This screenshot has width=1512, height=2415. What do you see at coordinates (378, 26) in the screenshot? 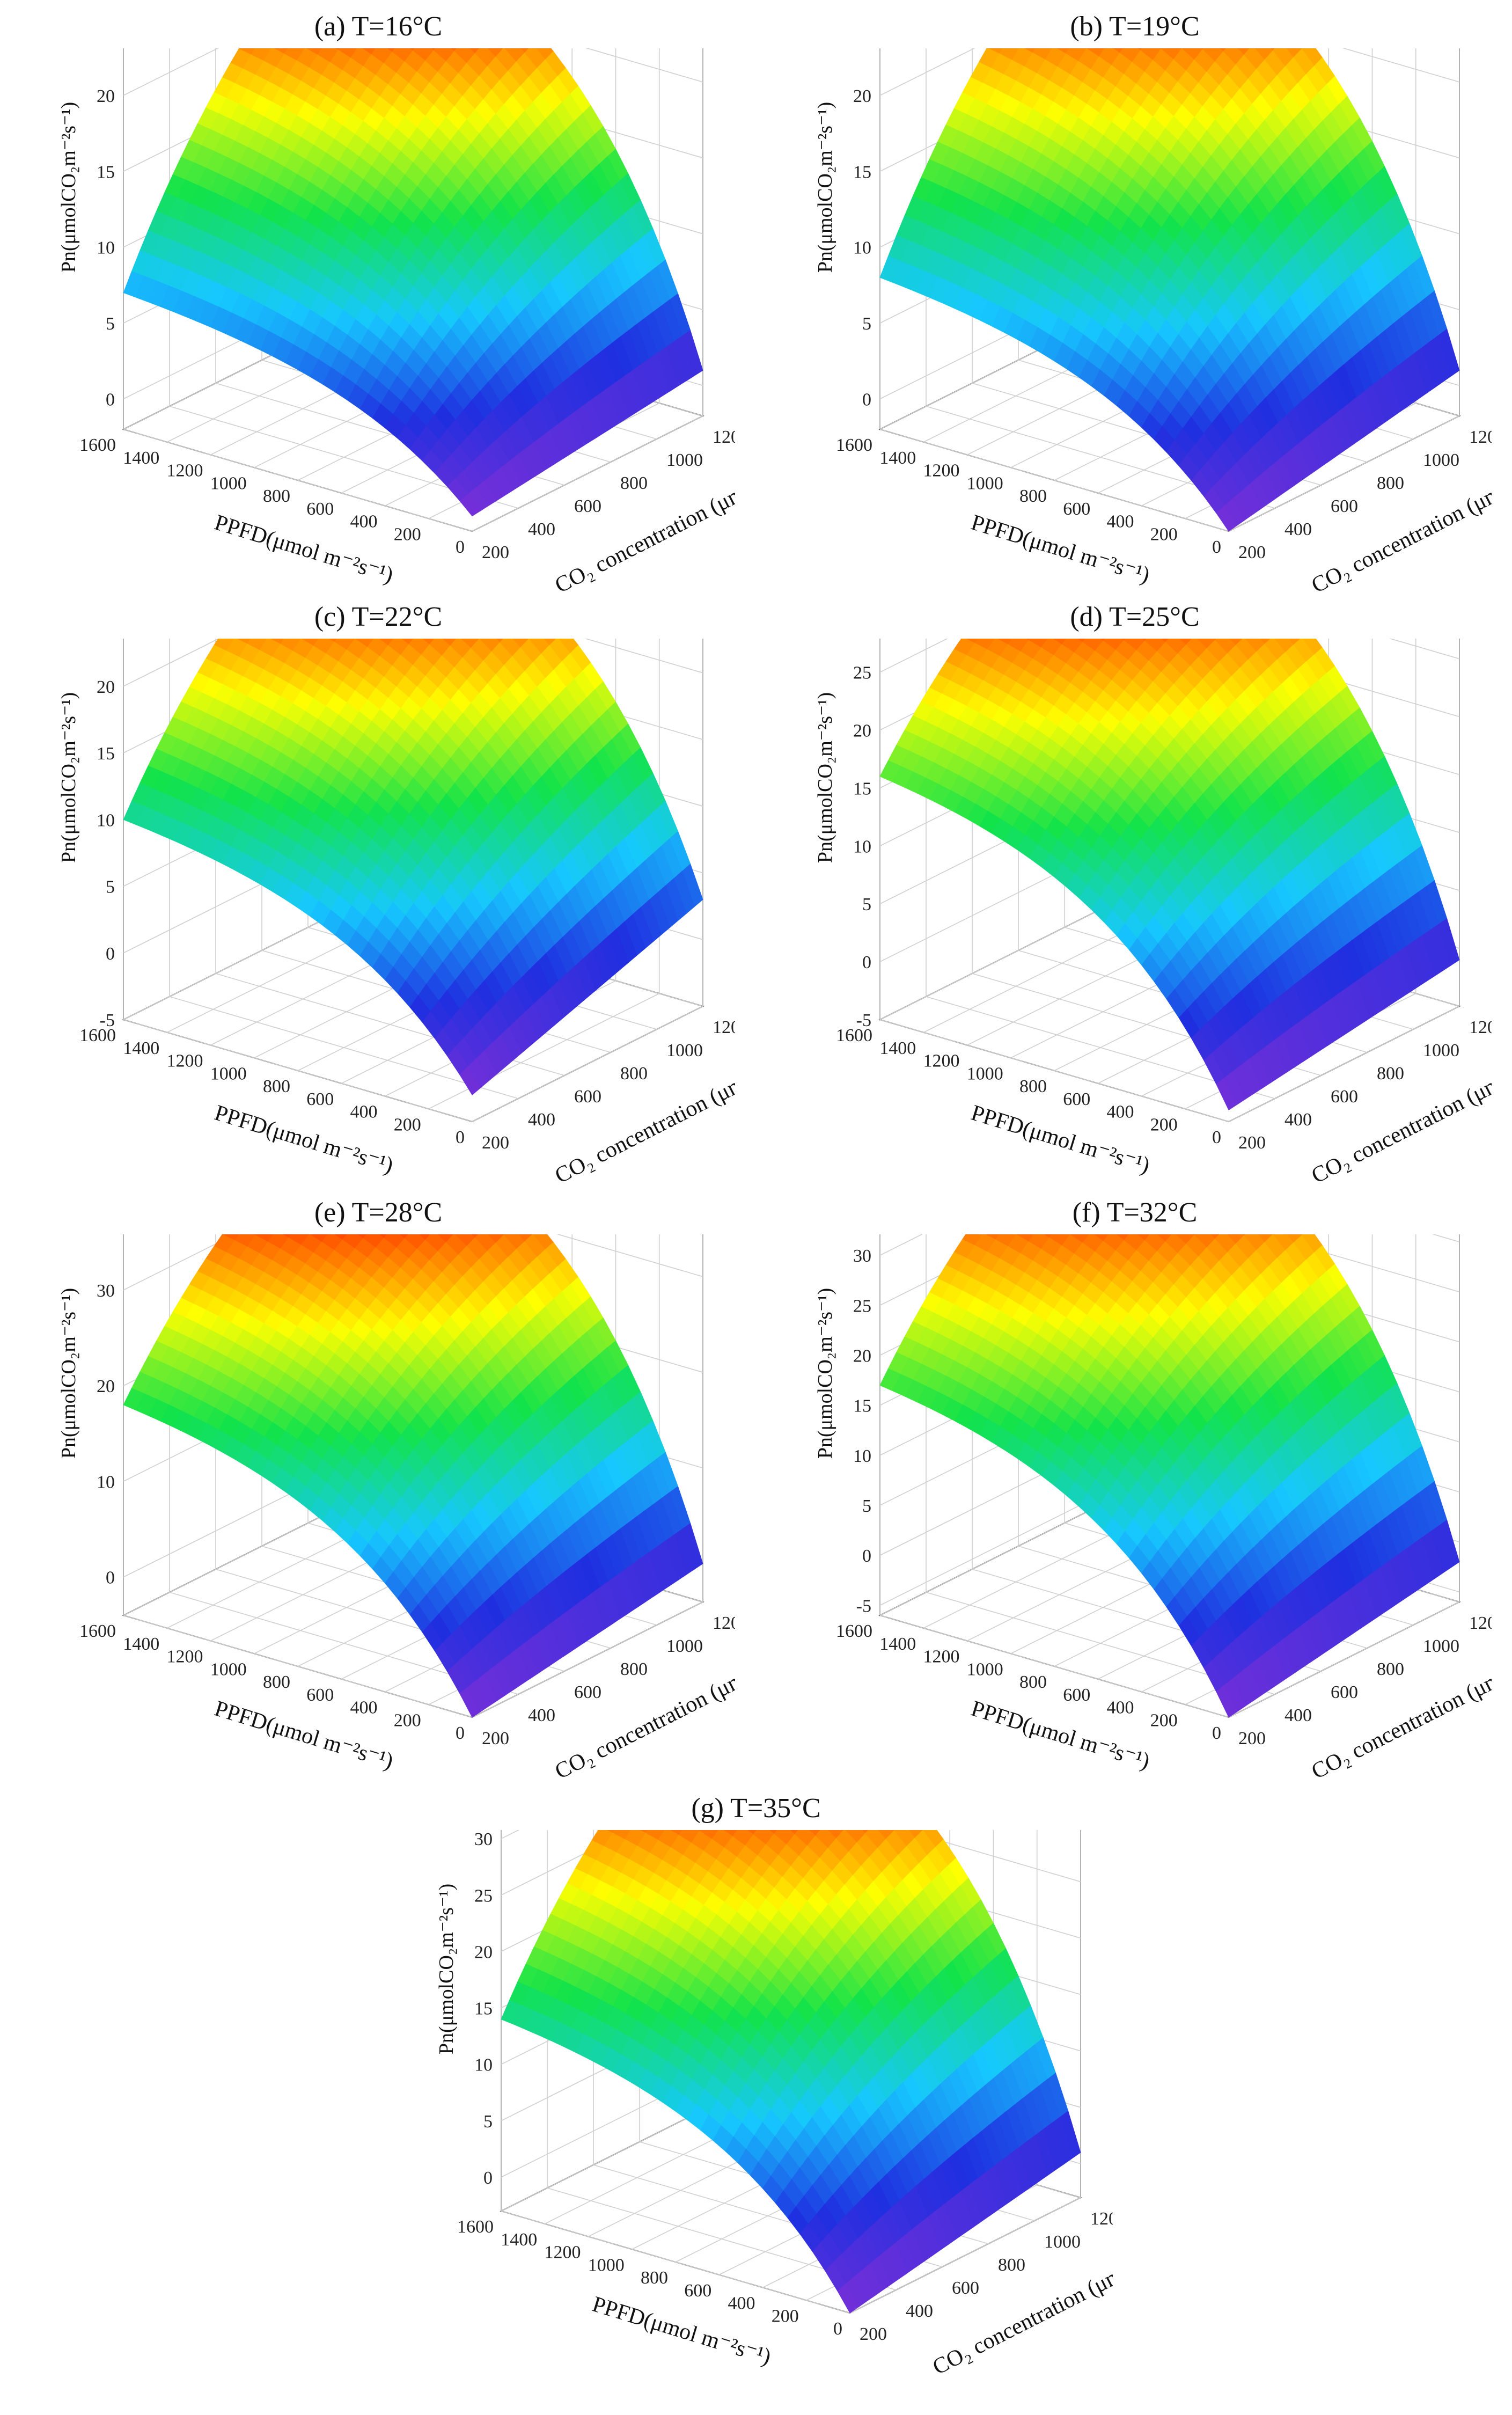
I see `panel-title: (a) T=16°C` at bounding box center [378, 26].